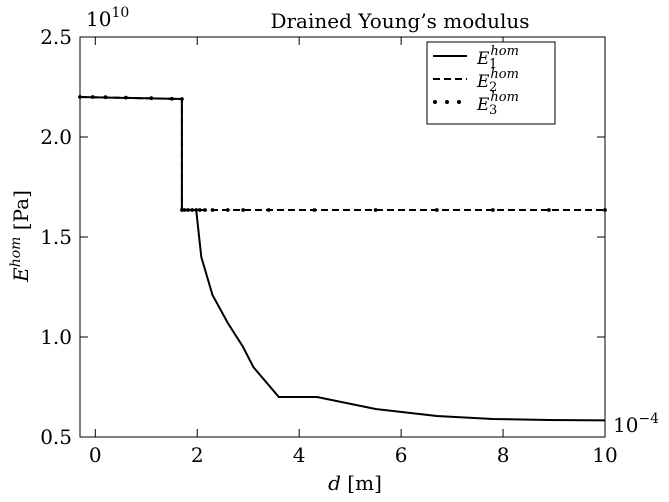 This screenshot has height=502, width=669. Describe the element at coordinates (56, 437) in the screenshot. I see `y-tick-label: 0.5` at that location.